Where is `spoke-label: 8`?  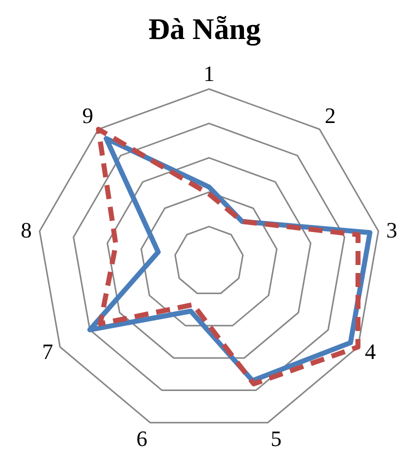
spoke-label: 8 is located at coordinates (26, 230).